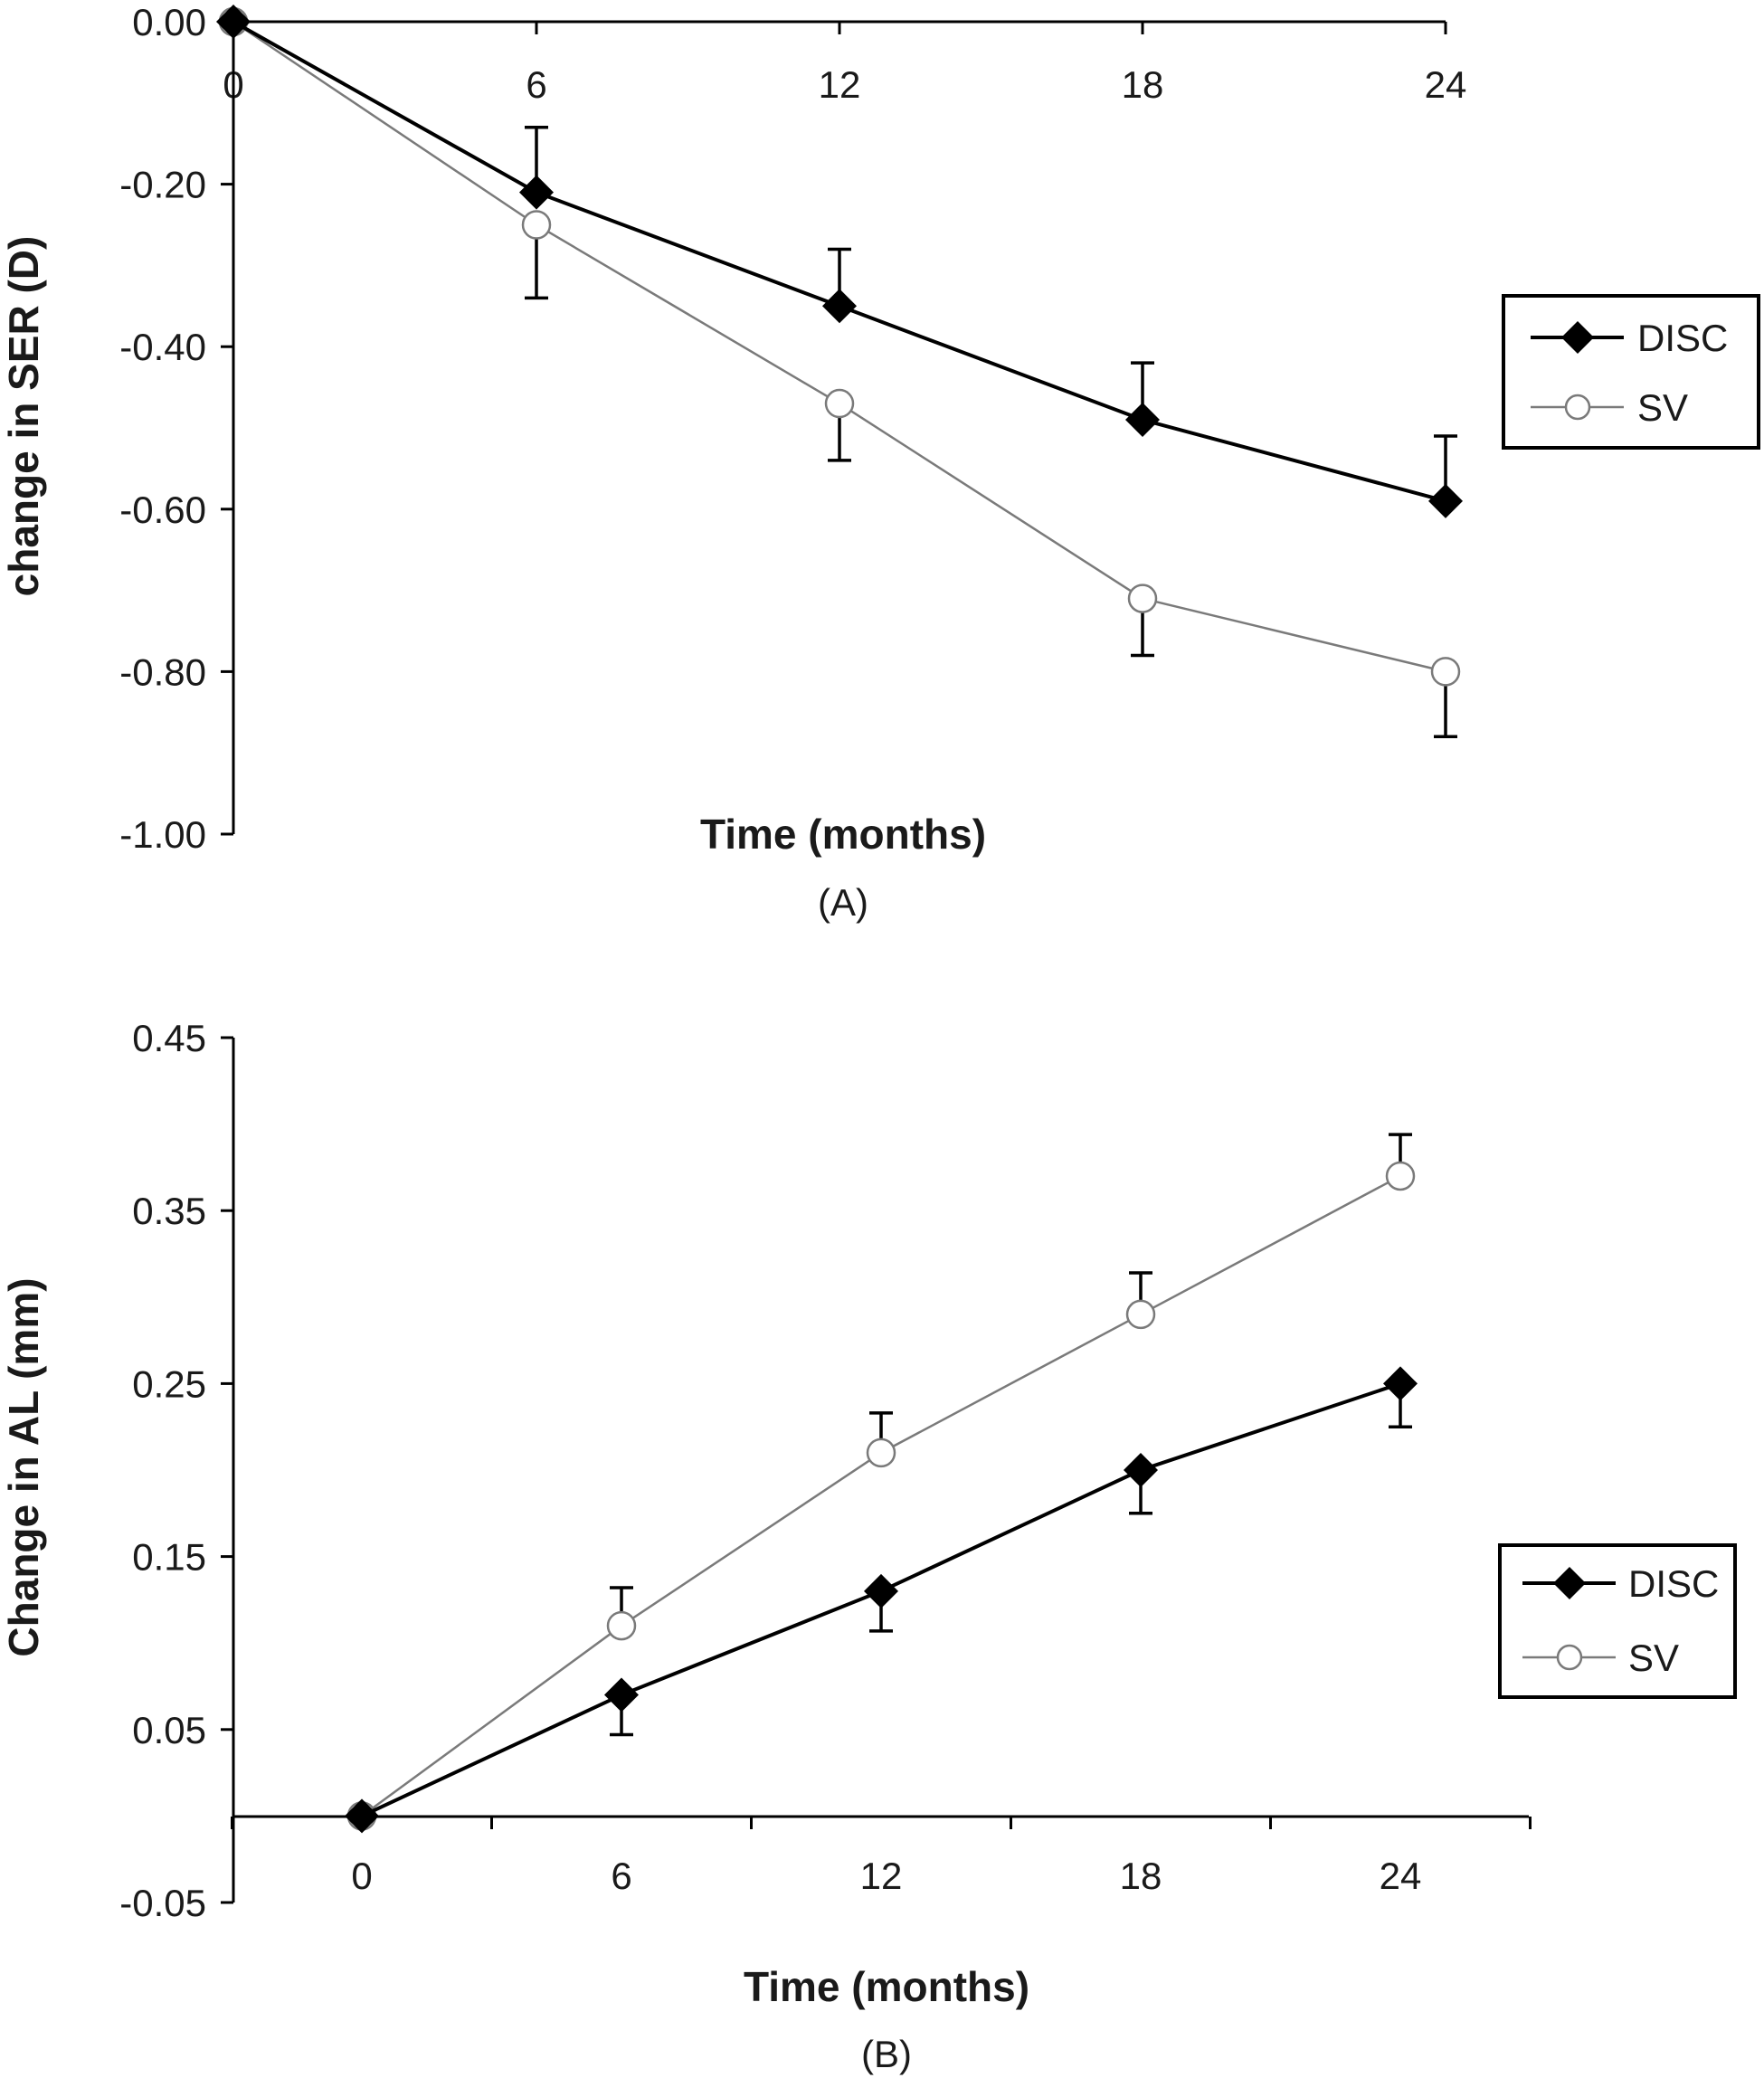 The image size is (1764, 2078). What do you see at coordinates (162, 428) in the screenshot?
I see `y-tick-labels-a: 0.00 -0.20 -0.40 -0.60 -0.80 -1.00` at bounding box center [162, 428].